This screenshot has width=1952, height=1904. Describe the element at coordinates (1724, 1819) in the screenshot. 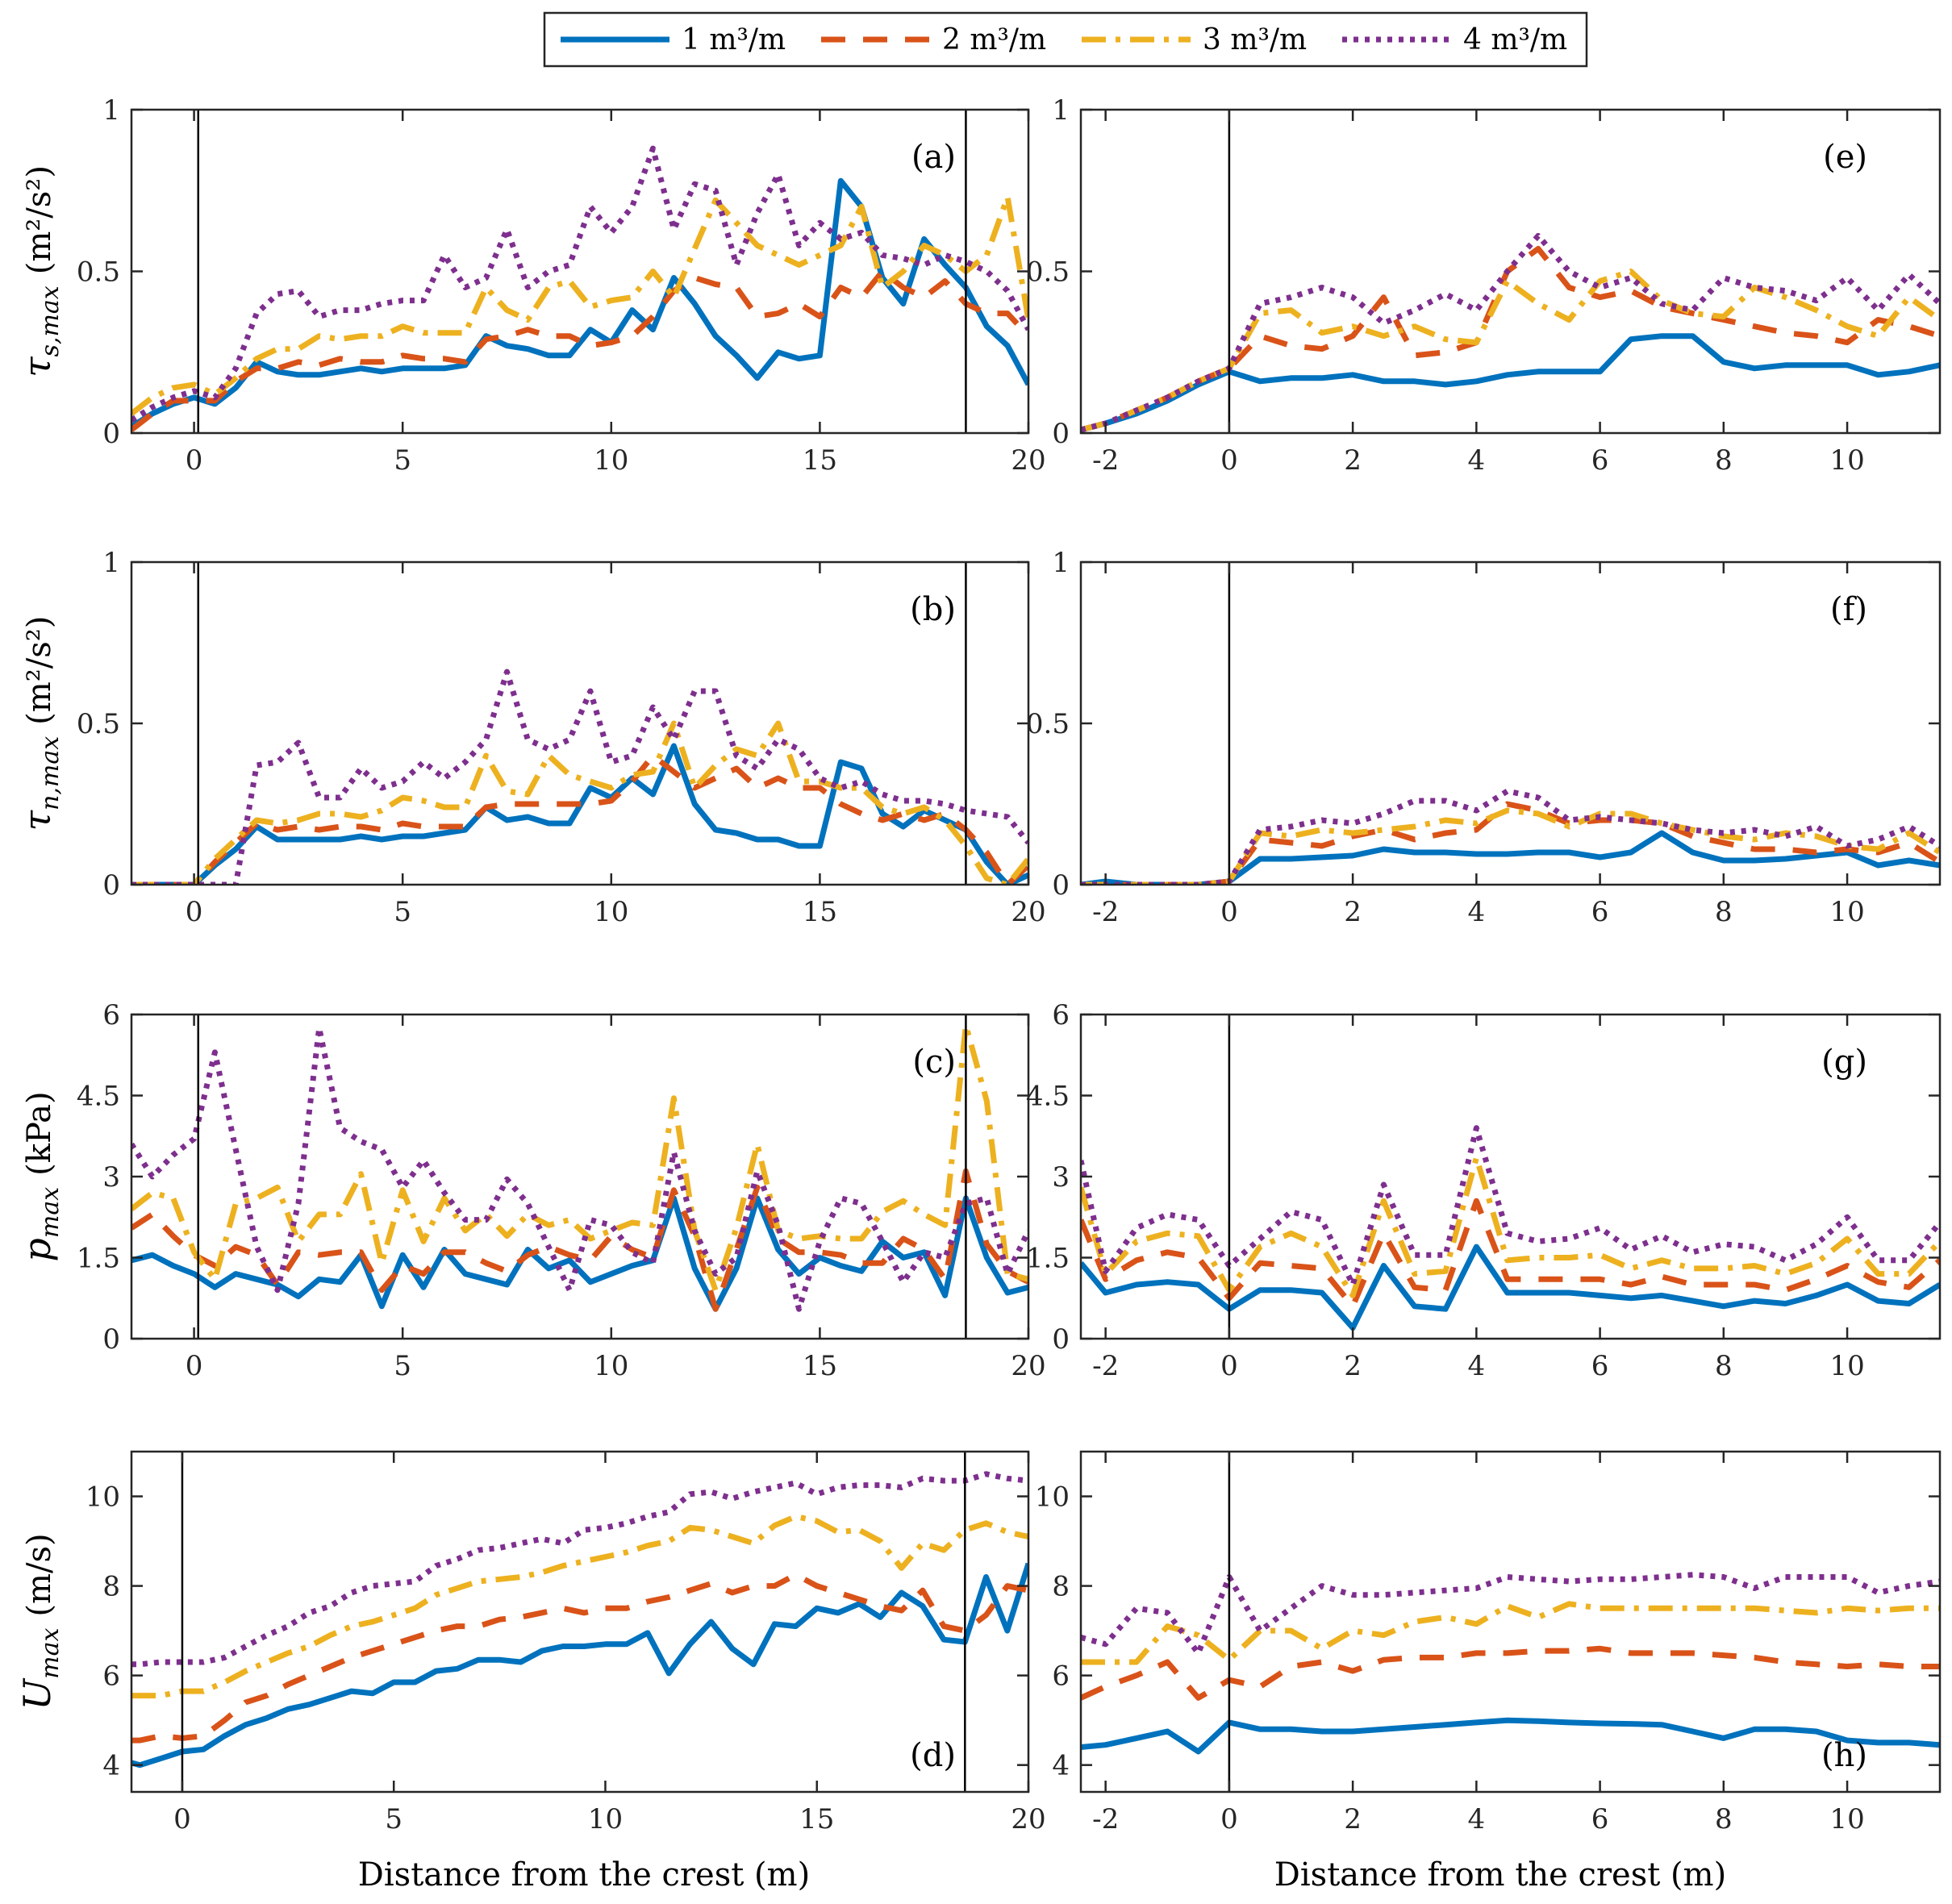

I see `x-tick-label-h: 8` at that location.